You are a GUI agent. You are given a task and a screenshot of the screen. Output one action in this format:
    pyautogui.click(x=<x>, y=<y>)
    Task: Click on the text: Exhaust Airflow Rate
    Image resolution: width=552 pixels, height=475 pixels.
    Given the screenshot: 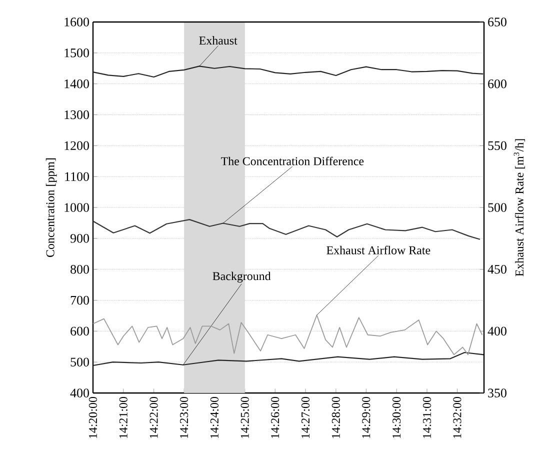 What is the action you would take?
    pyautogui.click(x=378, y=250)
    